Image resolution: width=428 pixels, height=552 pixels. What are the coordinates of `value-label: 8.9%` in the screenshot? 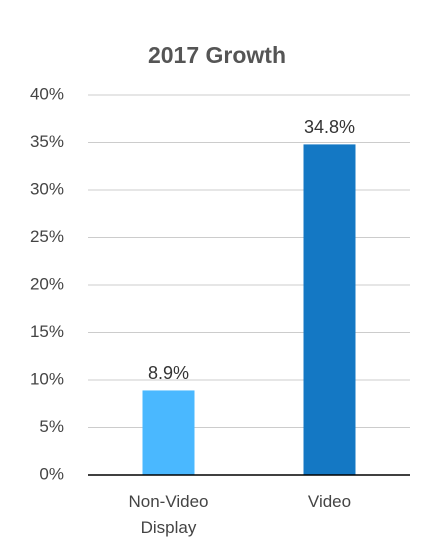 It's located at (168, 373).